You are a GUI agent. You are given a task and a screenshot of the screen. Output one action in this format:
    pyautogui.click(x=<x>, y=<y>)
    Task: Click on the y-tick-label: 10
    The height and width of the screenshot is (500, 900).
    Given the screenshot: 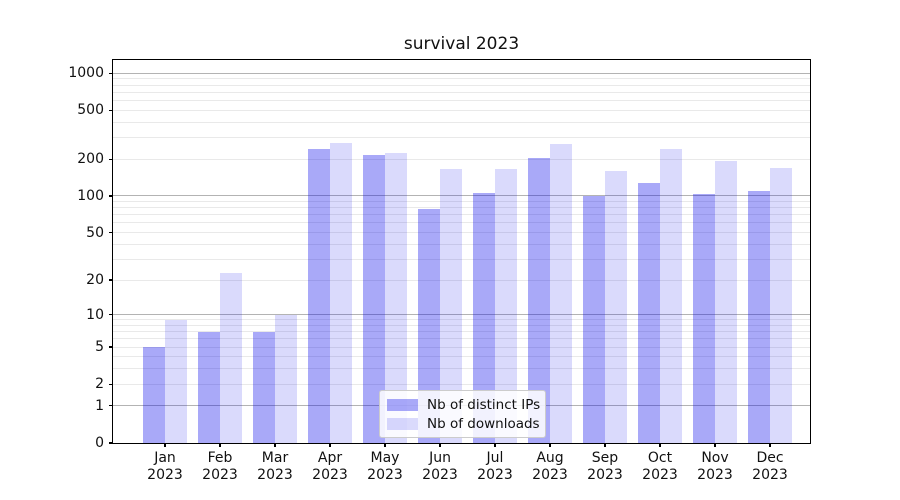 What is the action you would take?
    pyautogui.click(x=95, y=314)
    